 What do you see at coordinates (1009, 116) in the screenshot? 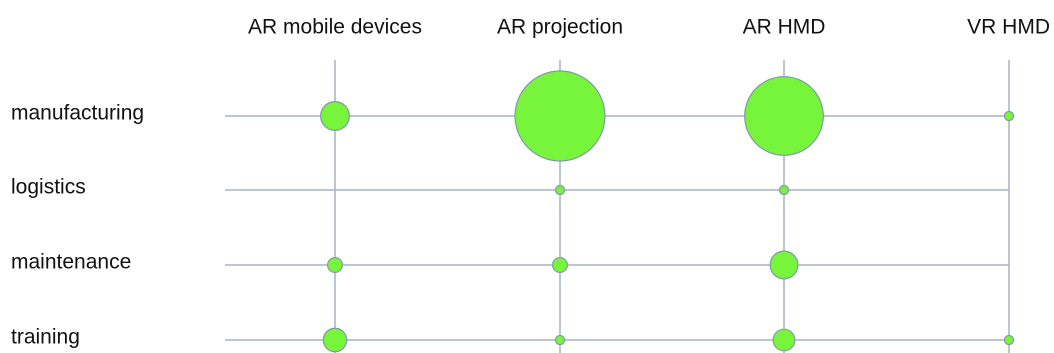
I see `bubble-manufacturing-vr-hmd` at bounding box center [1009, 116].